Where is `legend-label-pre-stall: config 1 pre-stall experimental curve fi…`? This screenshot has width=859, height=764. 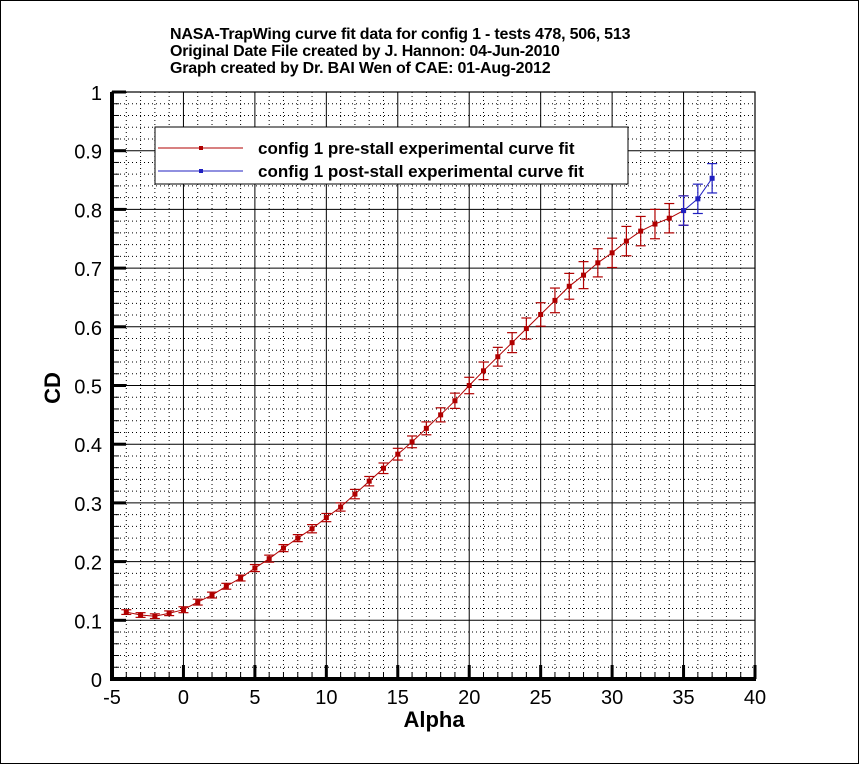 legend-label-pre-stall: config 1 pre-stall experimental curve fi… is located at coordinates (416, 148).